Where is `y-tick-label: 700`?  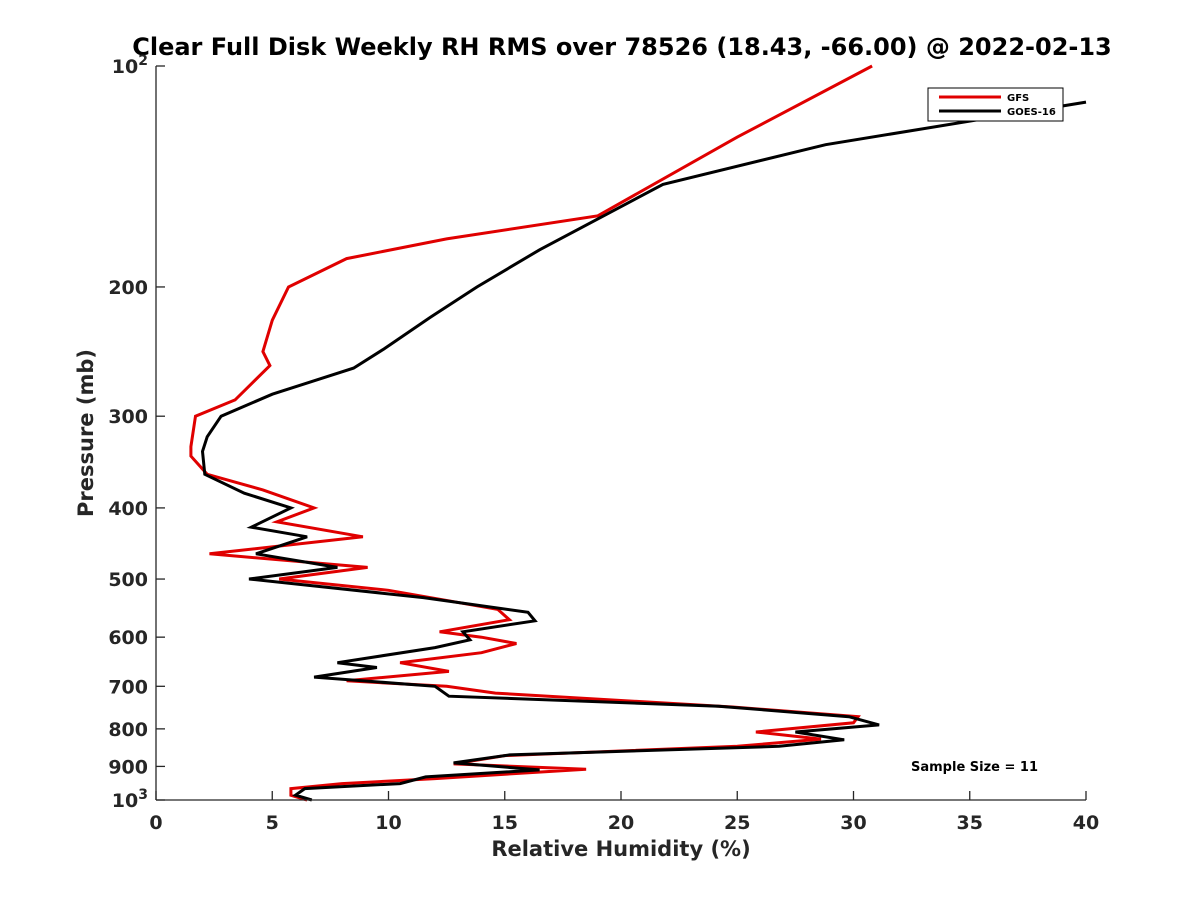 y-tick-label: 700 is located at coordinates (128, 687).